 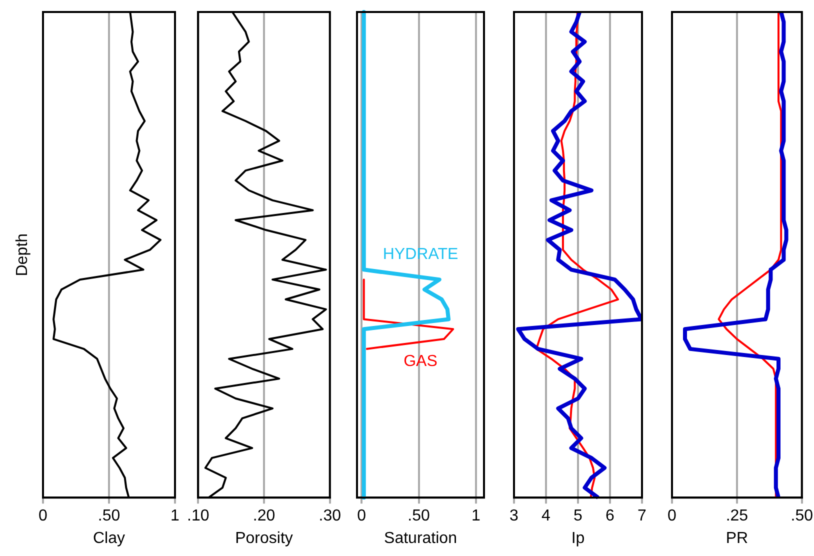 I want to click on x-tick-label: .25, so click(x=737, y=516).